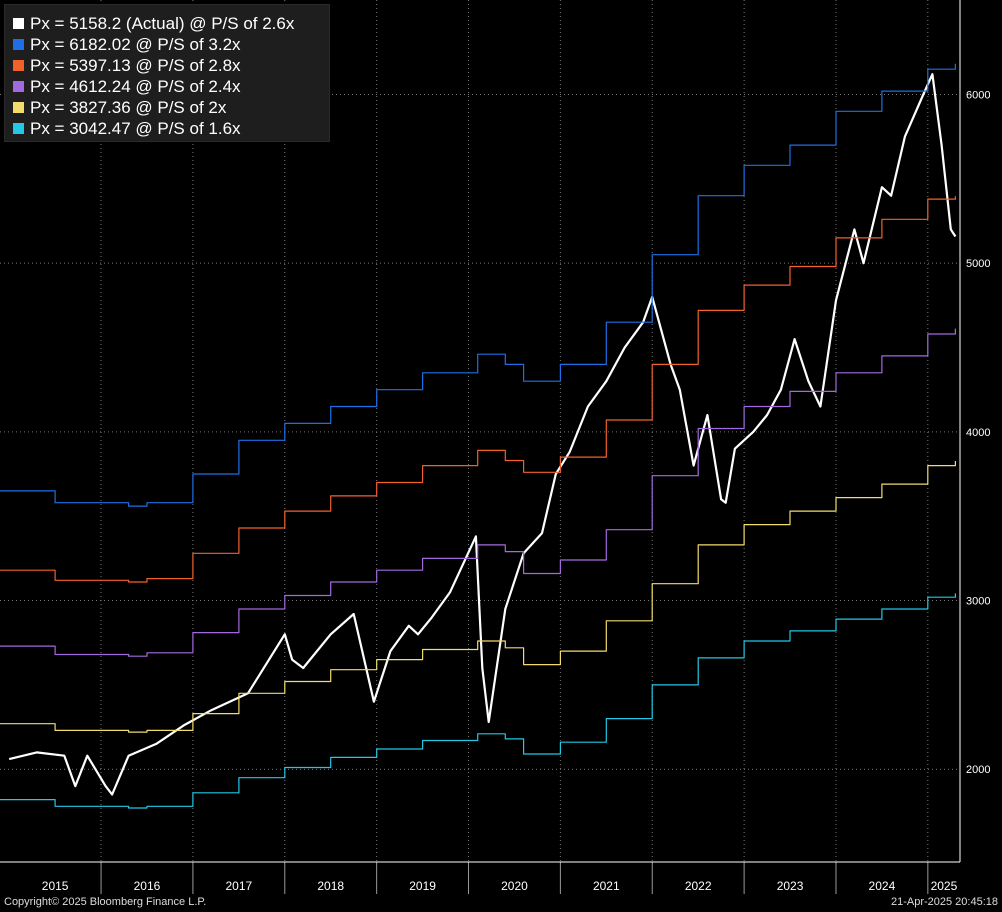  What do you see at coordinates (147, 886) in the screenshot?
I see `x-tick-label: 2016` at bounding box center [147, 886].